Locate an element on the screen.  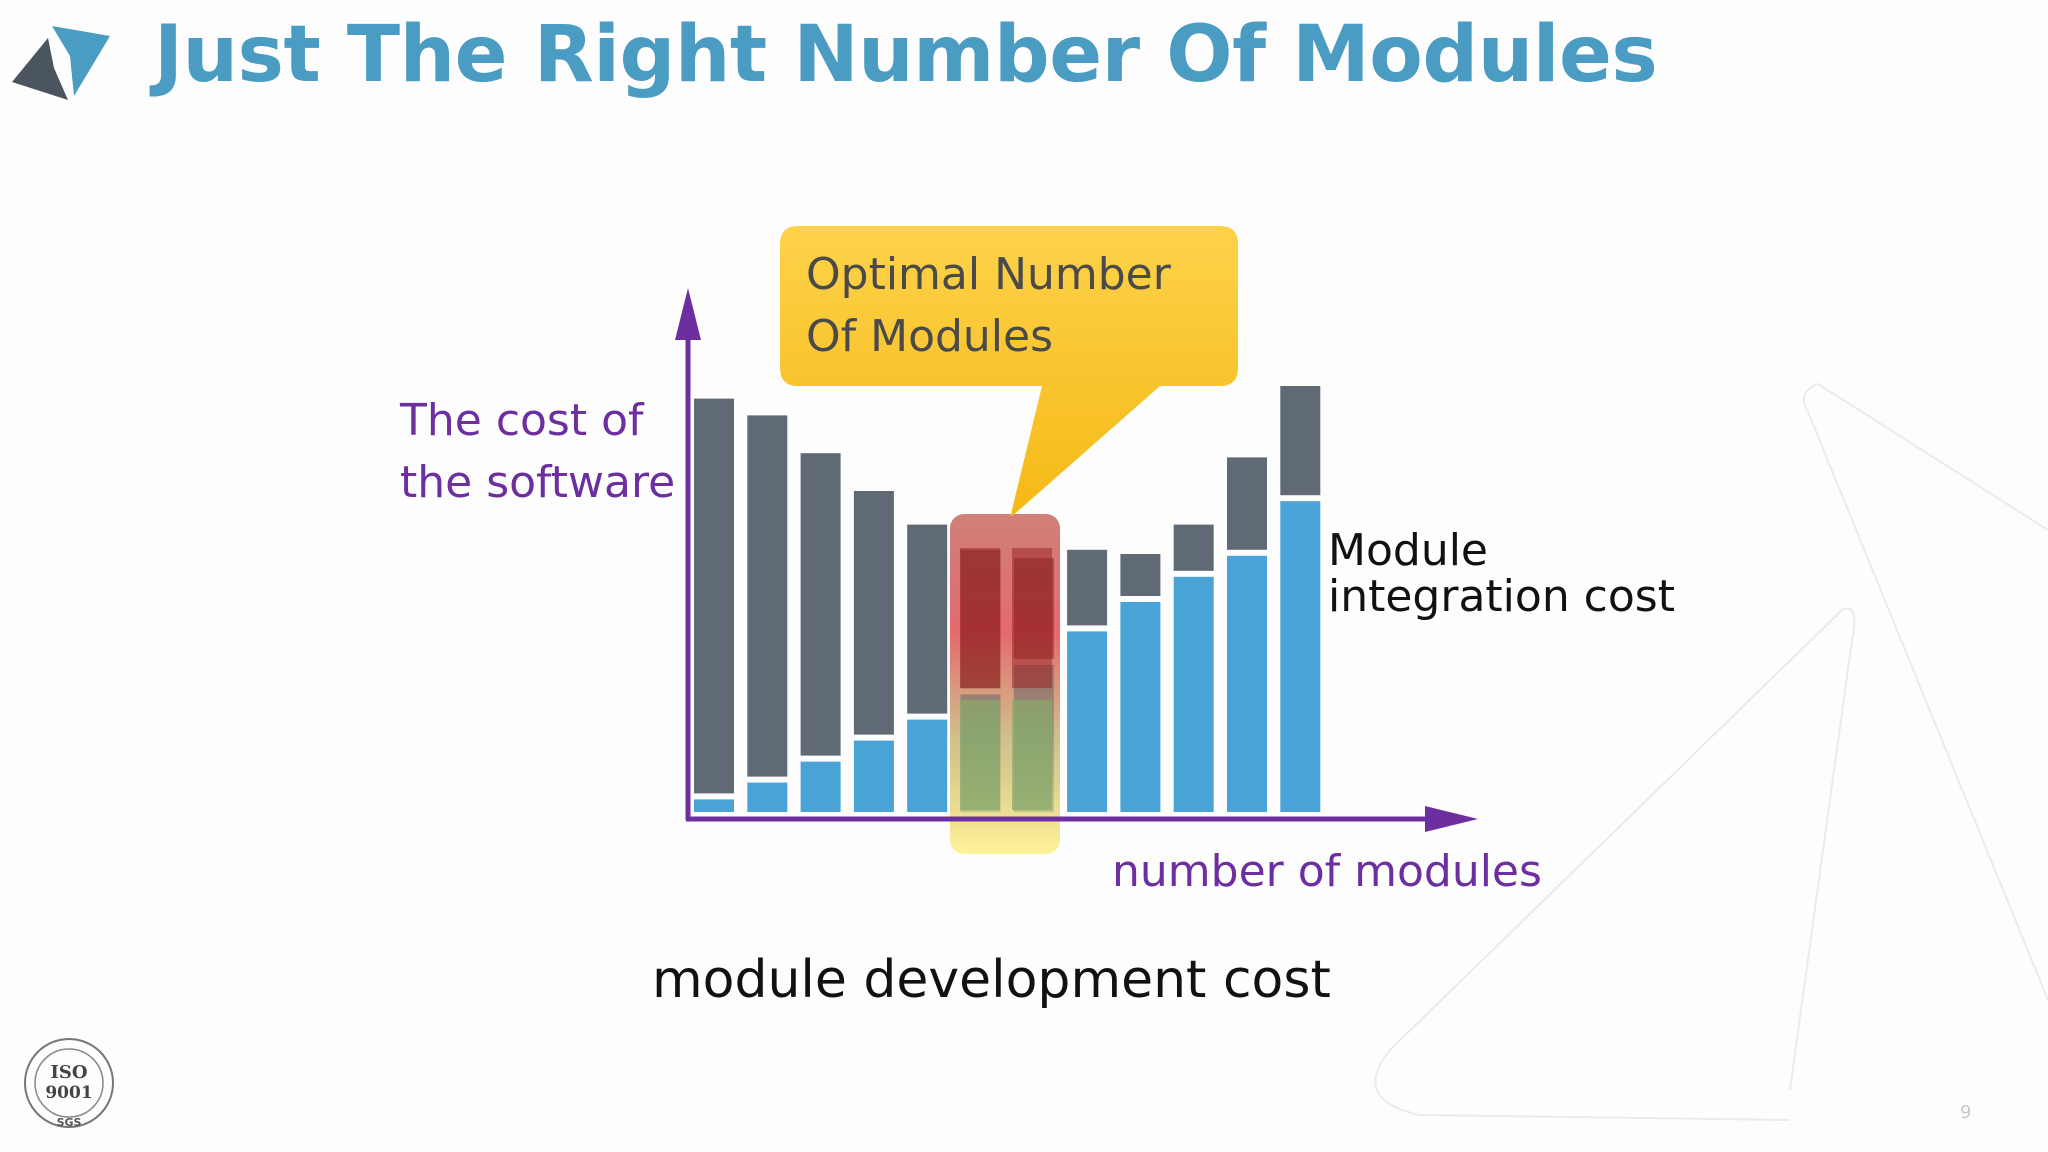
badge-text-top: ISO is located at coordinates (68, 1072).